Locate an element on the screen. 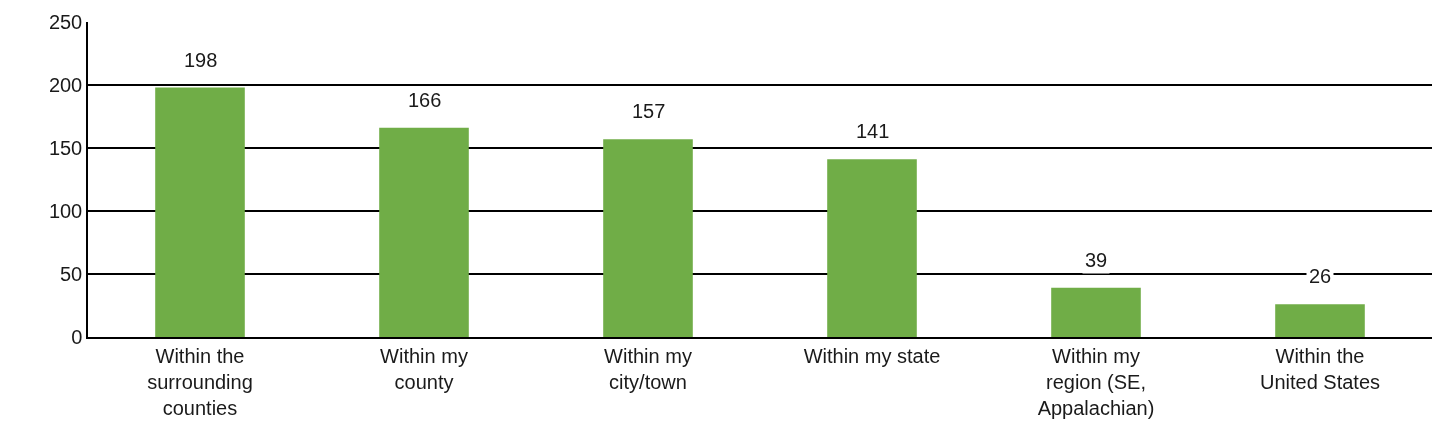  x-tick-label: Within my city/town is located at coordinates (648, 368).